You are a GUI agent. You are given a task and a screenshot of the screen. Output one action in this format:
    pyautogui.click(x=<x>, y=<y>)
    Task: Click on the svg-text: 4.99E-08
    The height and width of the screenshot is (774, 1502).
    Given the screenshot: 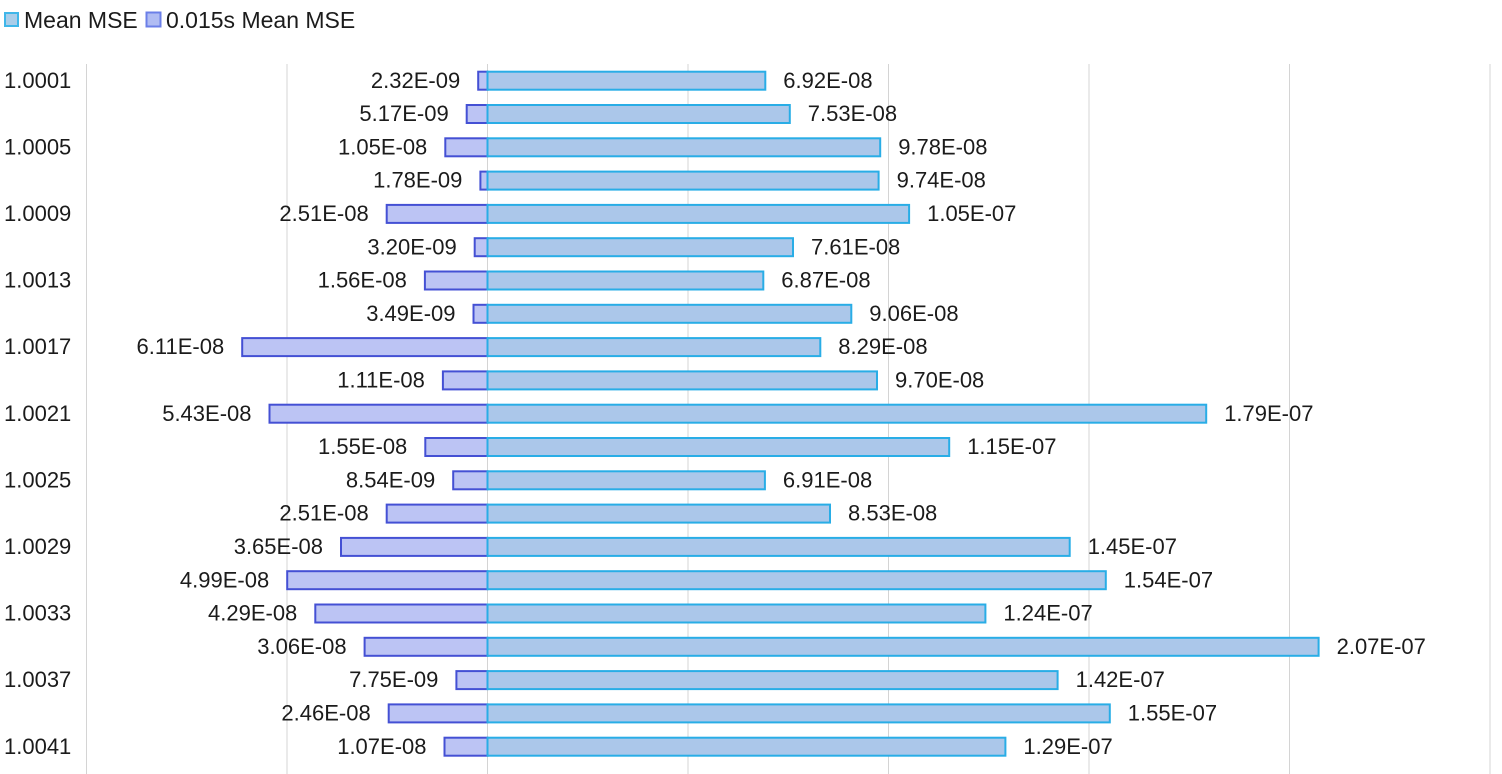 What is the action you would take?
    pyautogui.click(x=224, y=579)
    